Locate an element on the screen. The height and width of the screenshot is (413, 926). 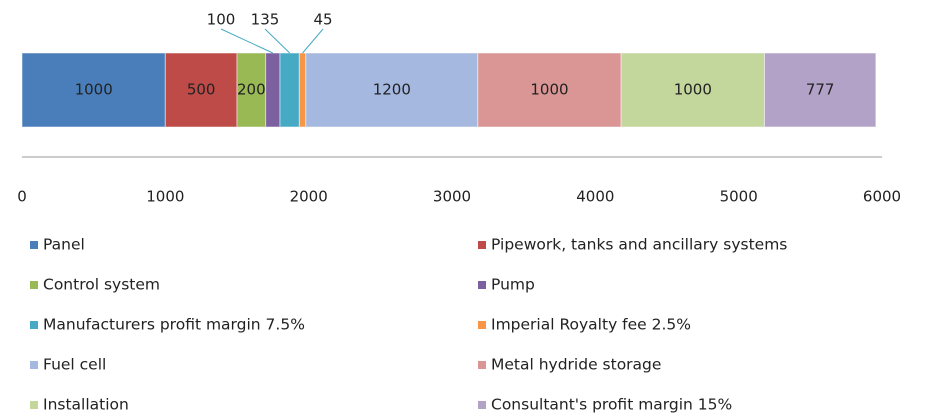
x-tick-label: 6000 is located at coordinates (882, 197).